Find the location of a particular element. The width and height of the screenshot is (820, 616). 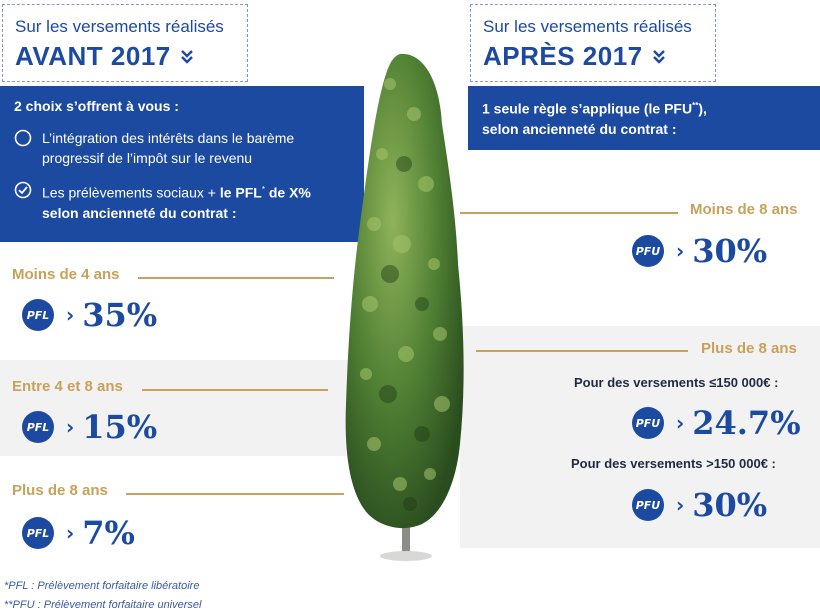

header-avant-2017: Sur les versements réalisés AVANT 2017 is located at coordinates (125, 43).